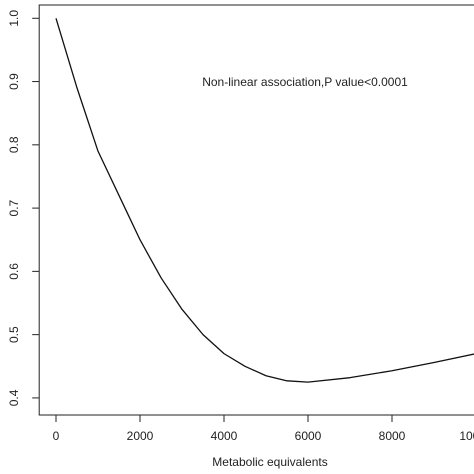 This screenshot has width=474, height=474. I want to click on y-tick-label: 0.8, so click(14, 144).